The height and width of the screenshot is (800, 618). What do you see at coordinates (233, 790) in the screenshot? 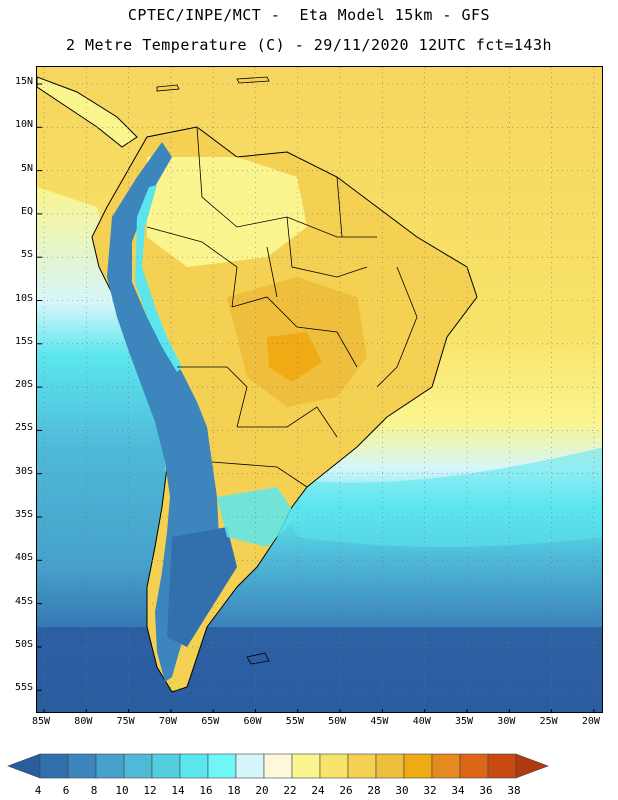
I see `colorbar-label: 18` at bounding box center [233, 790].